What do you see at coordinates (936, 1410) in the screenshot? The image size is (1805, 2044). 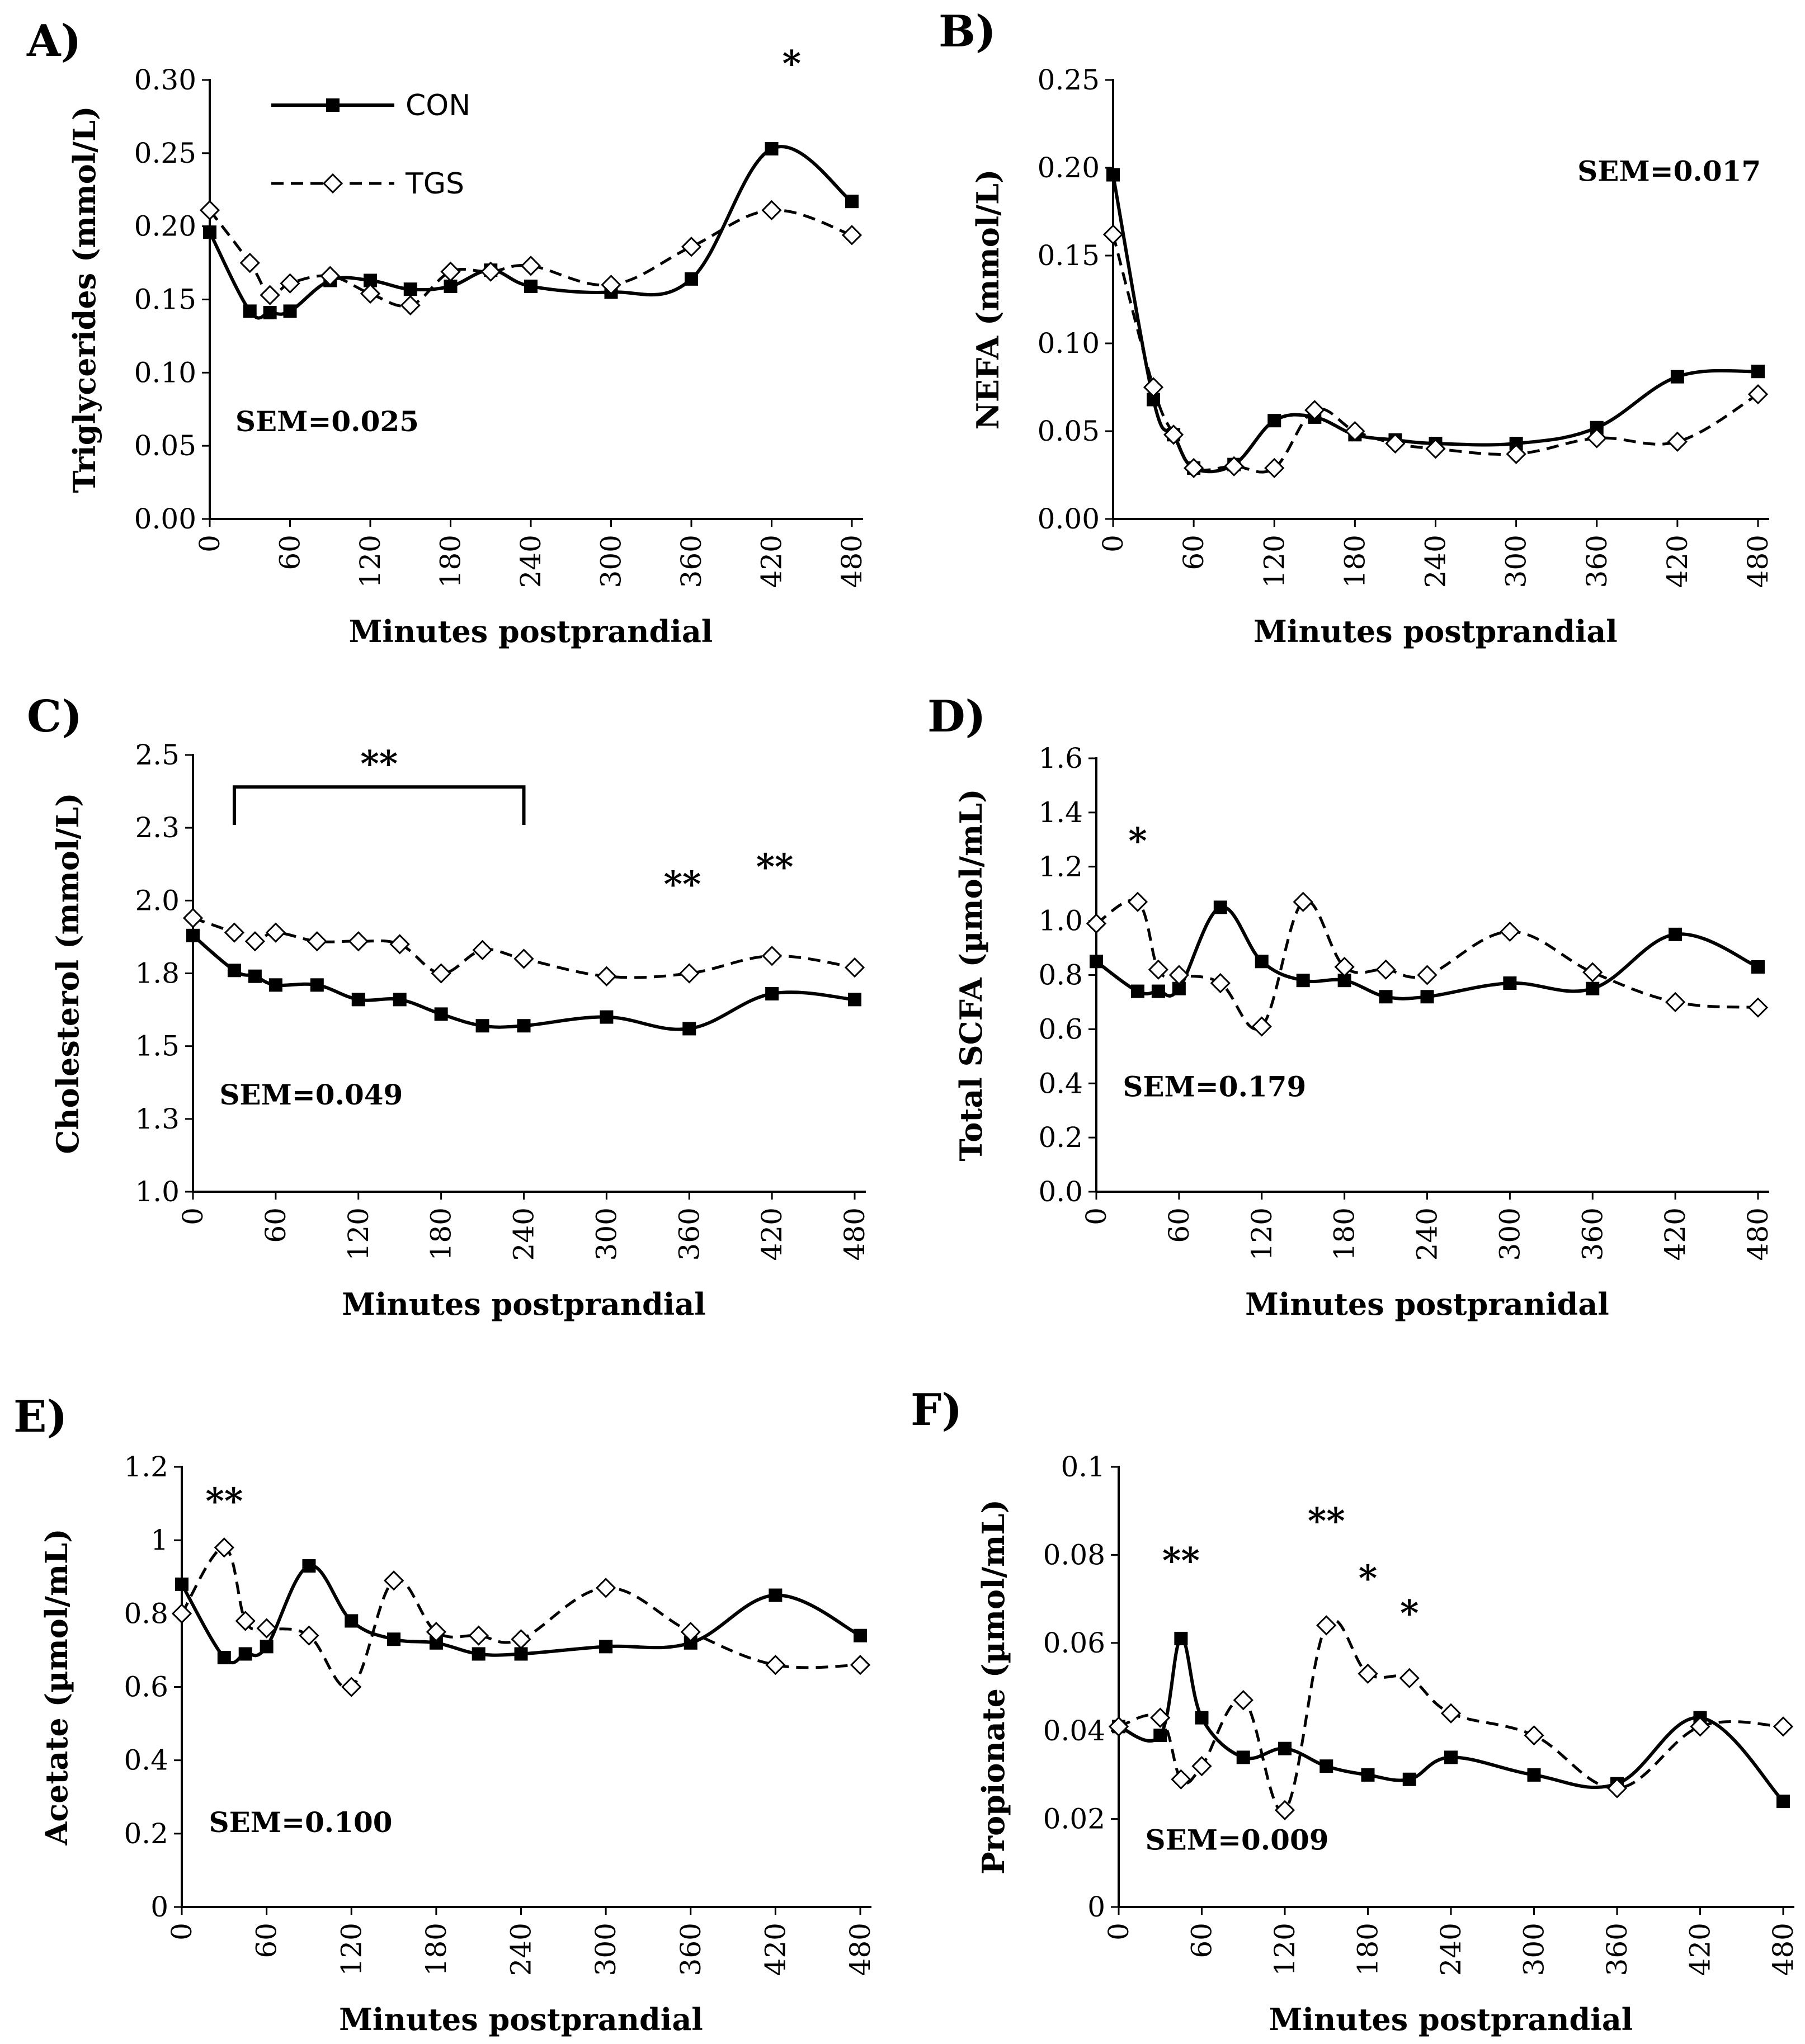 I see `panel-label: F)` at bounding box center [936, 1410].